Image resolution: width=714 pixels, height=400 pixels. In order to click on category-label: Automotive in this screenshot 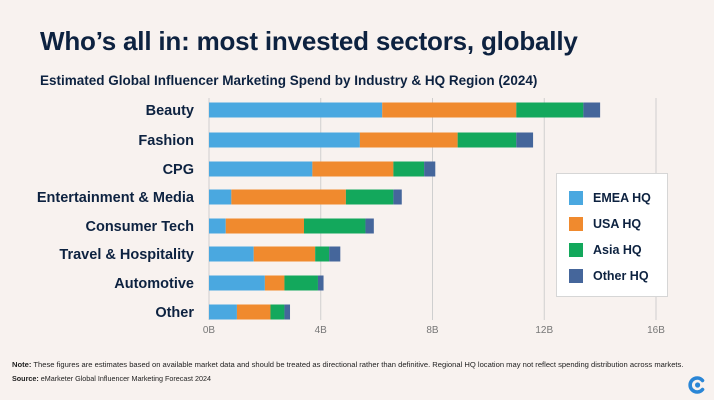, I will do `click(154, 284)`.